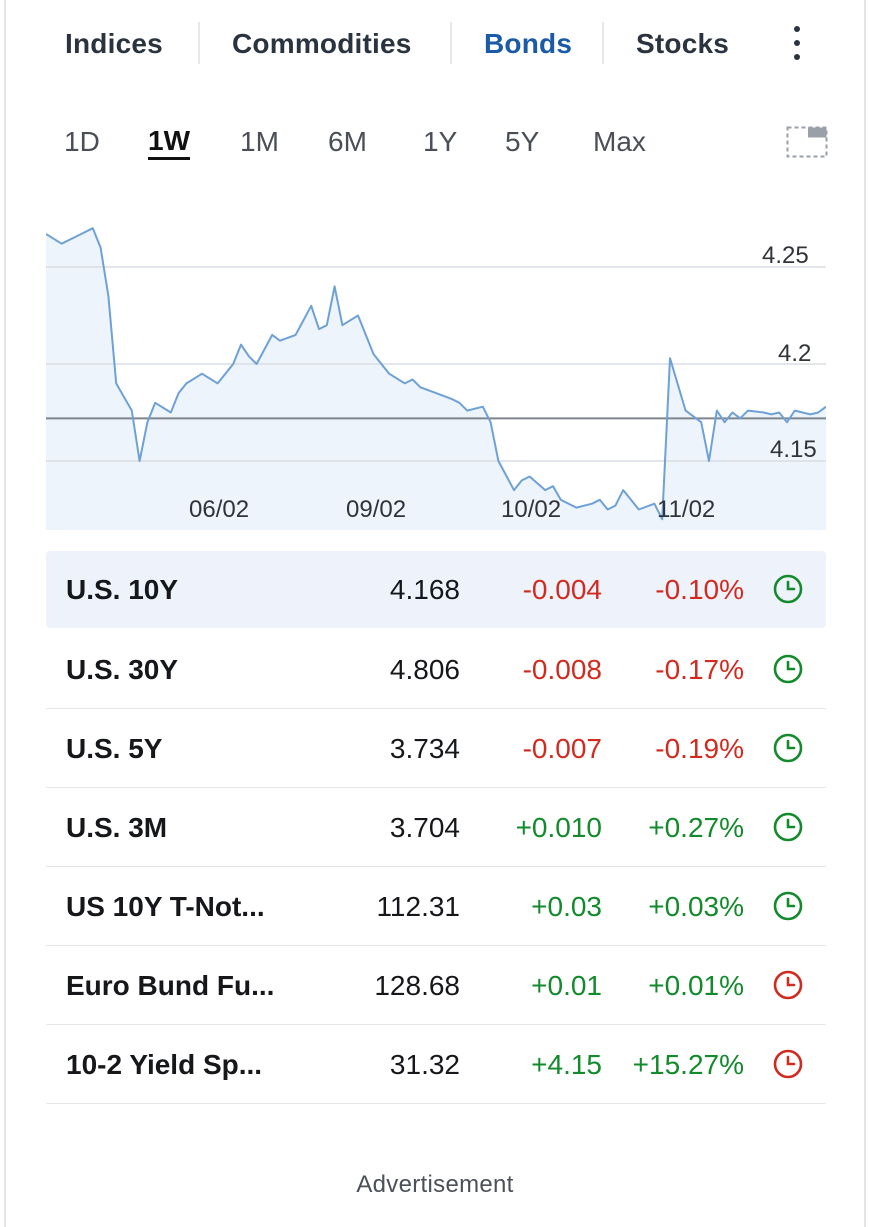  Describe the element at coordinates (114, 43) in the screenshot. I see `tab-indices: Indices` at that location.